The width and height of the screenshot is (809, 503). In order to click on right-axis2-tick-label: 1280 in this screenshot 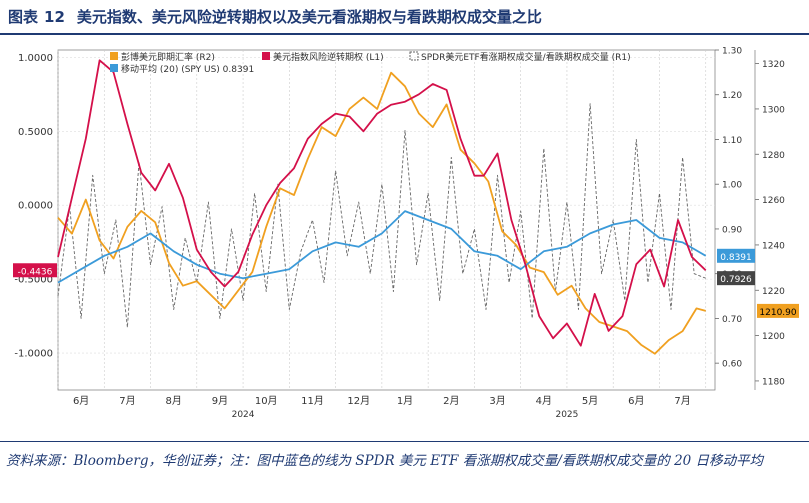, I will do `click(773, 156)`.